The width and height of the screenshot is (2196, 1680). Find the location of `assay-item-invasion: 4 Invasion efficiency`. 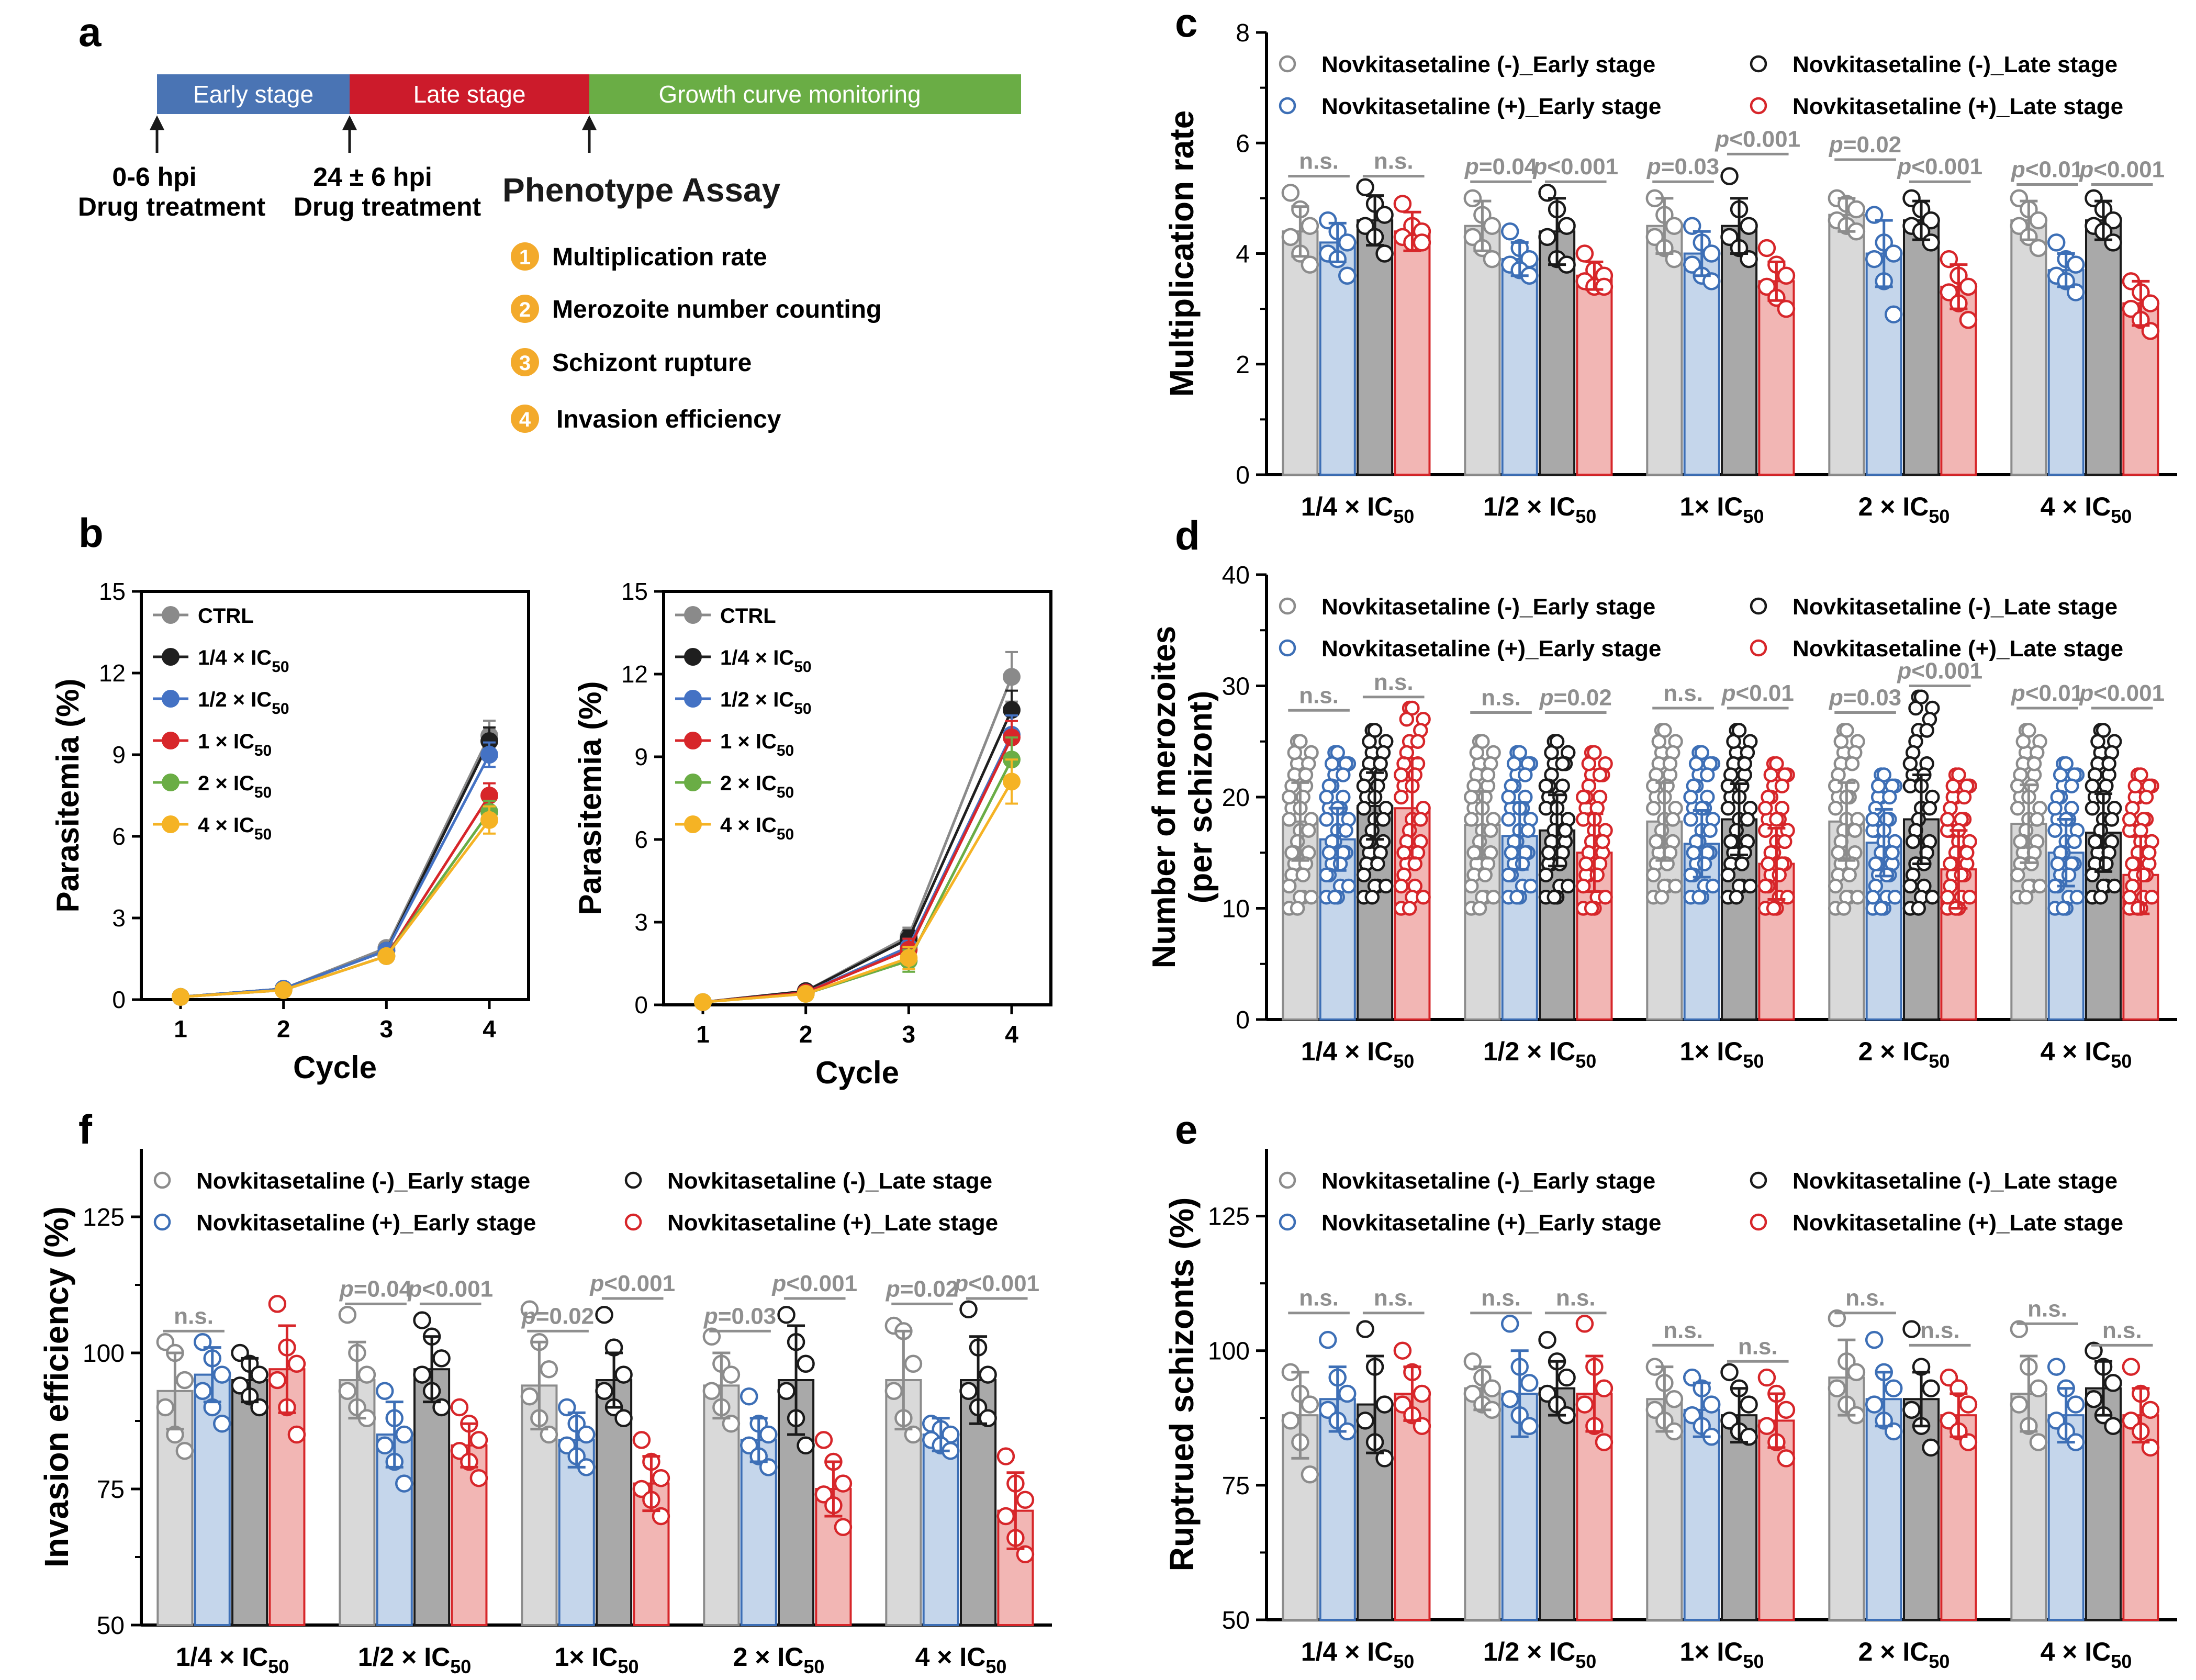

assay-item-invasion: 4 Invasion efficiency is located at coordinates (646, 419).